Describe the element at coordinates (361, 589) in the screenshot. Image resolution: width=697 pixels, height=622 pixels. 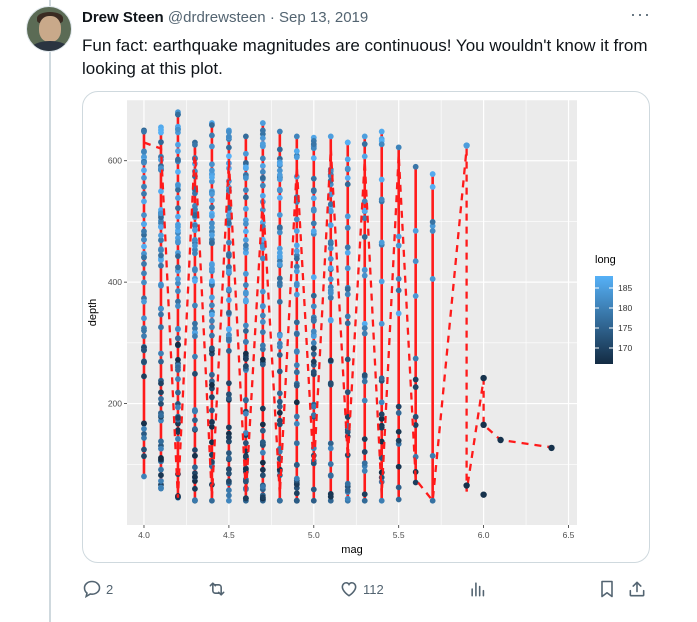
I see `like-button: 112` at that location.